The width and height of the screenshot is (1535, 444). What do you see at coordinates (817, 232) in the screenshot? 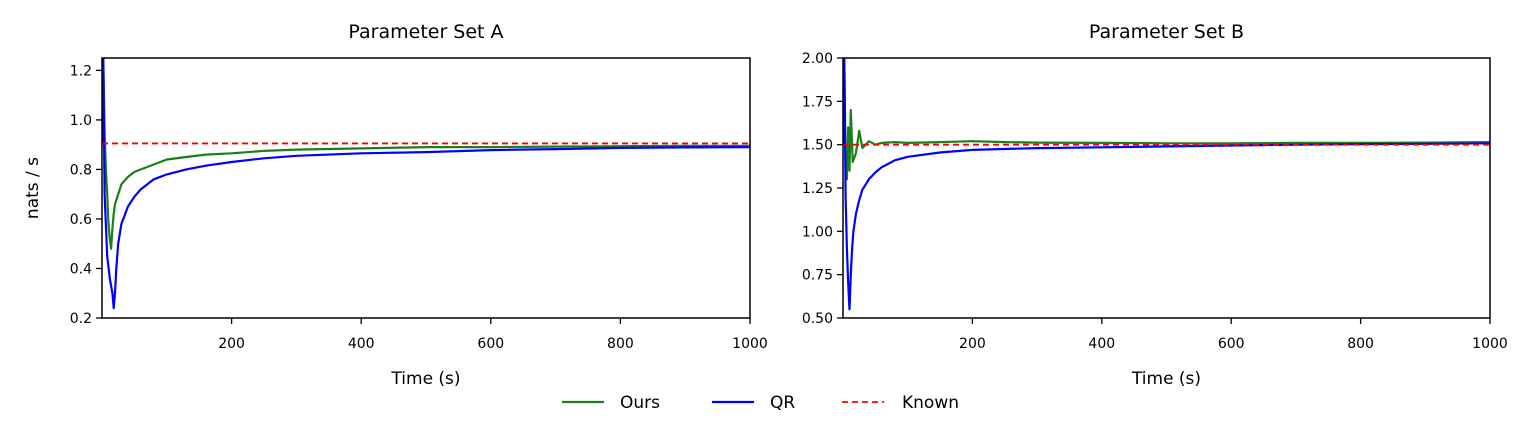
I see `y-tick-label: 1.00` at bounding box center [817, 232].